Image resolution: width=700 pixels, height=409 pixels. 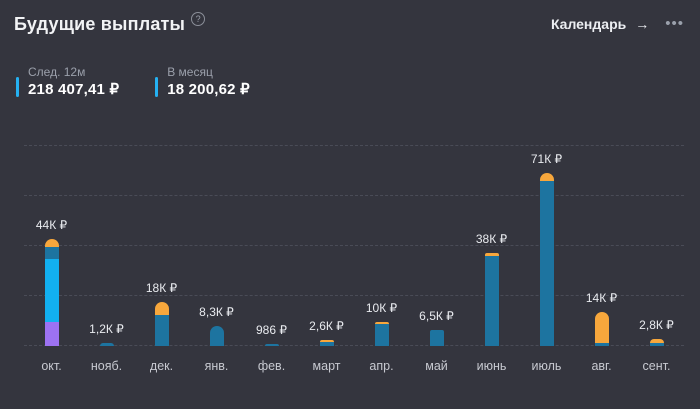 What do you see at coordinates (656, 366) in the screenshot?
I see `month-label: сент.` at bounding box center [656, 366].